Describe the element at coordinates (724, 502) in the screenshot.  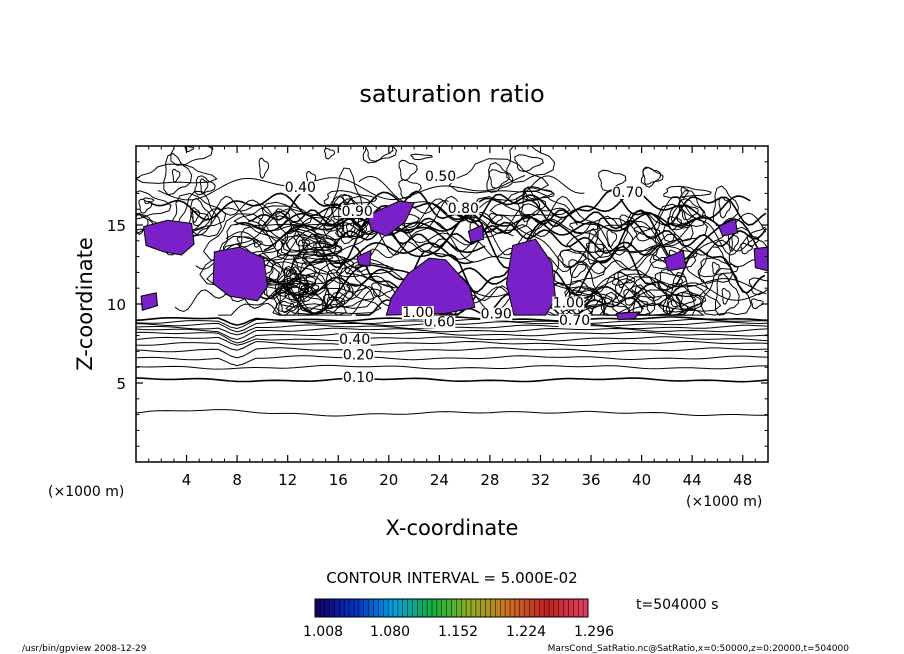
I see `x-unit-right: (×1000 m)` at that location.